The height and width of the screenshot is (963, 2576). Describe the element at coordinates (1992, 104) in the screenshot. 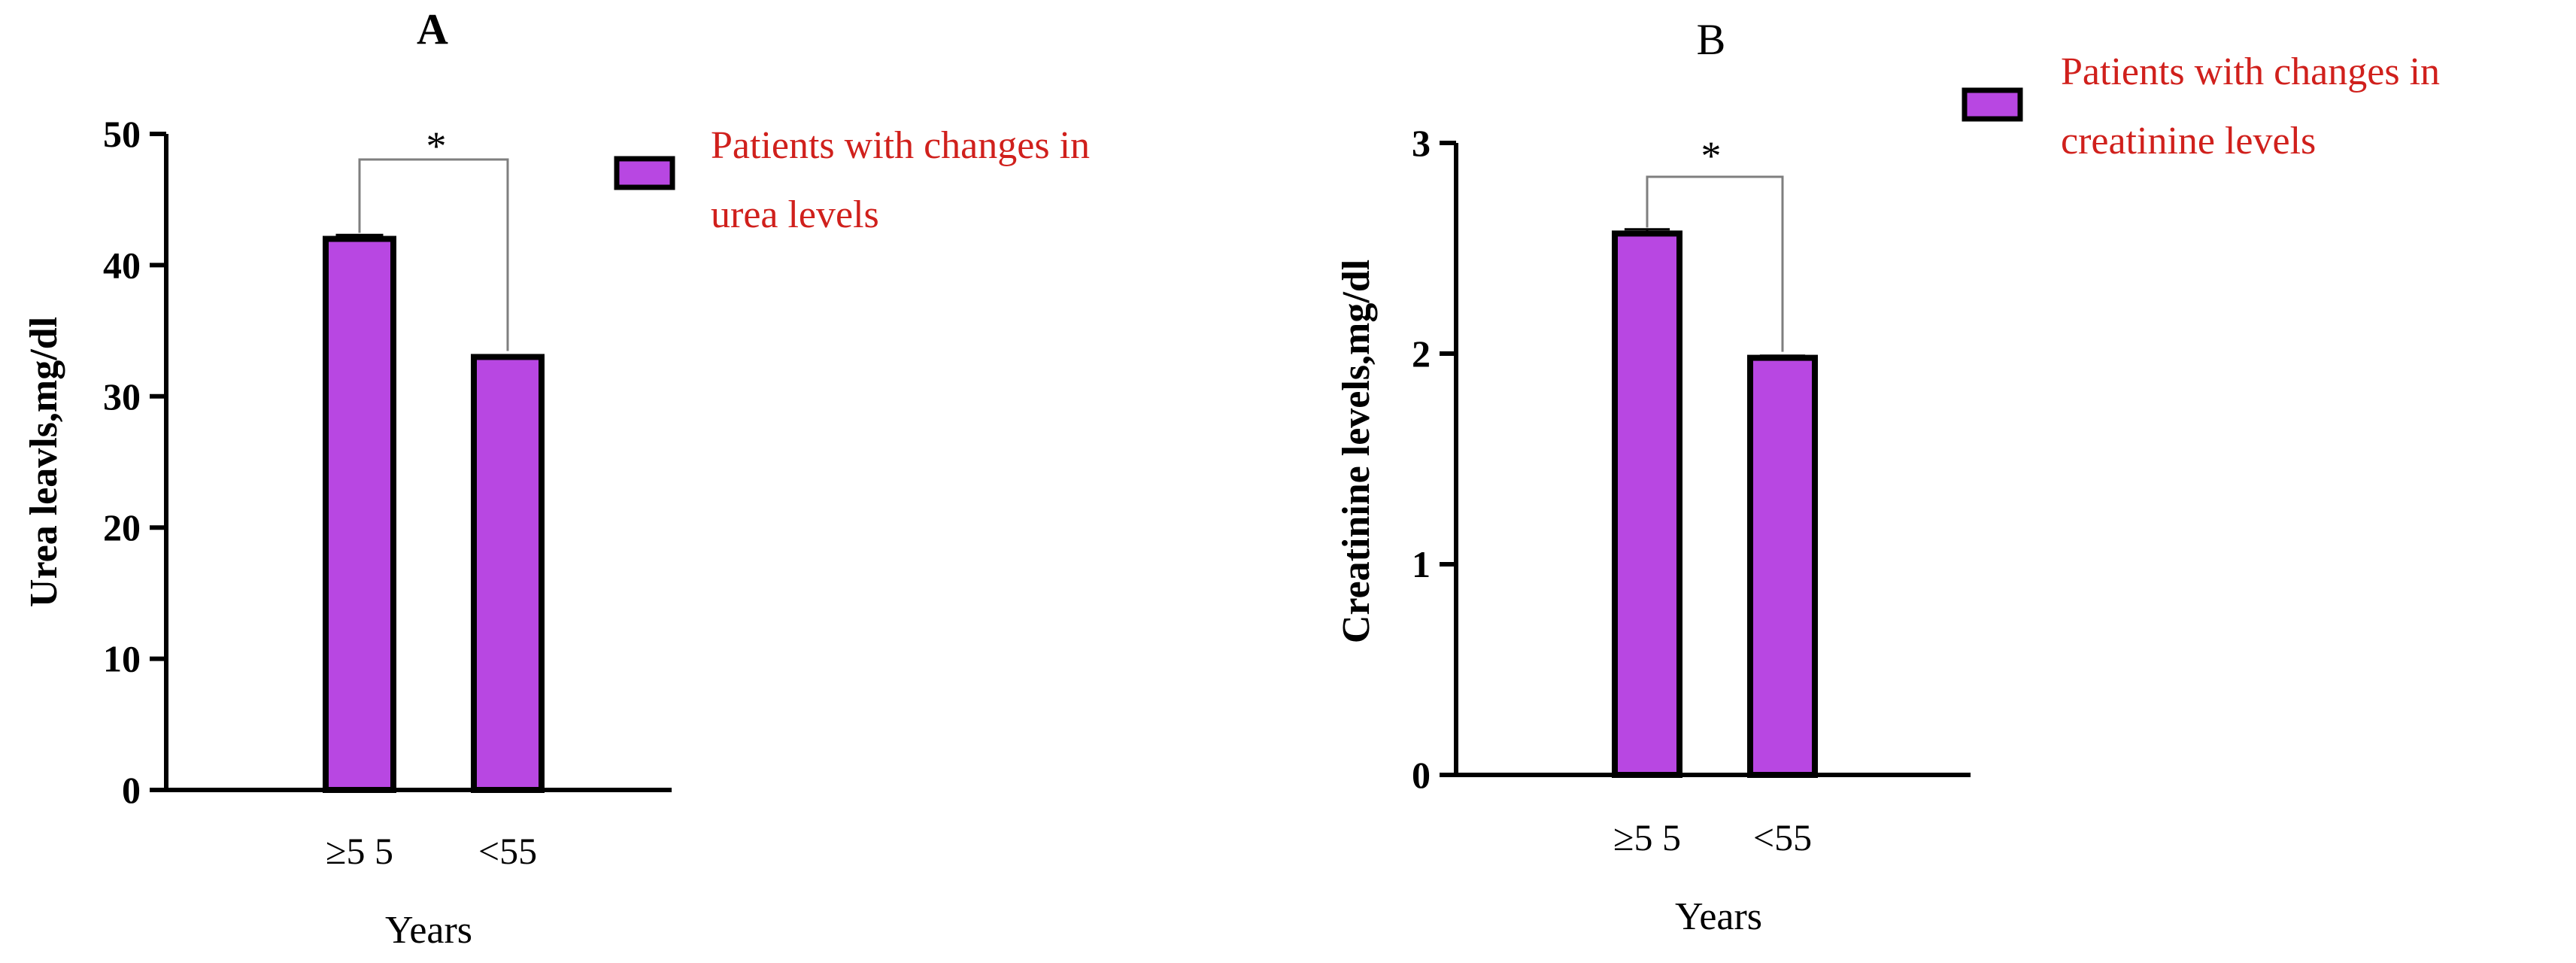

I see `panel-b-legend-swatch` at that location.